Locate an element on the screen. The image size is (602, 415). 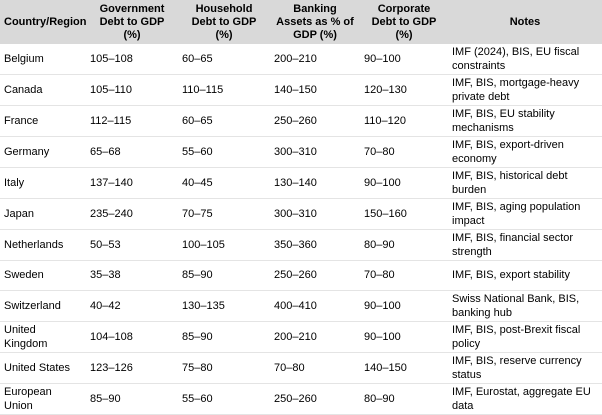
header-cell: Banking Assets as % of GDP (%) is located at coordinates (315, 22).